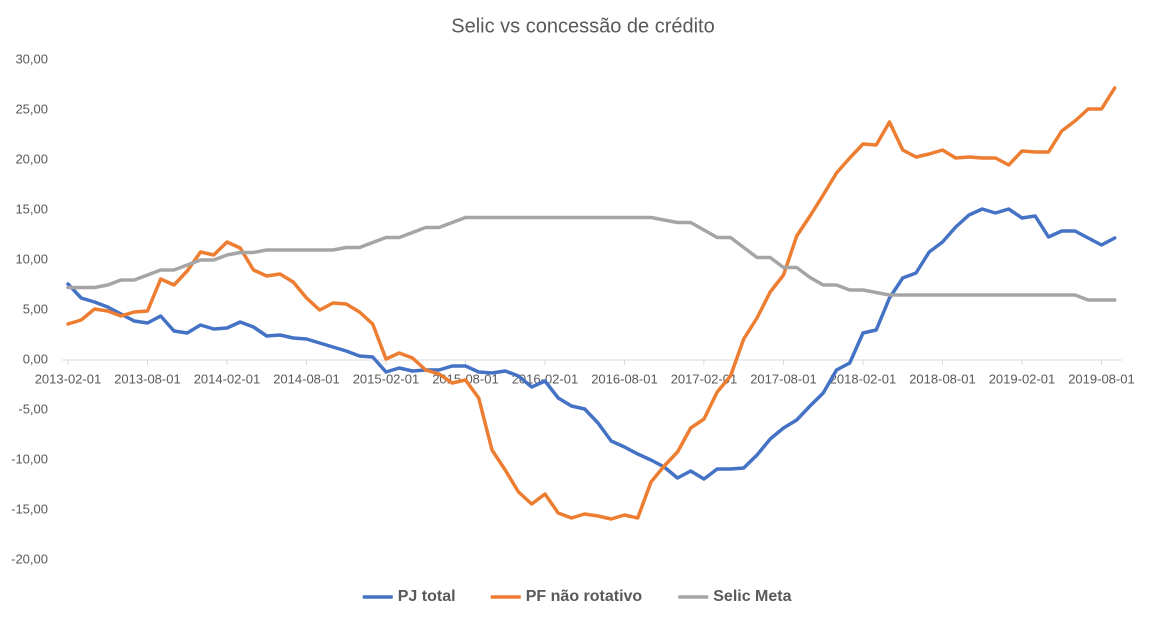 The image size is (1153, 625). I want to click on y-tick-label: 5,00, so click(35, 308).